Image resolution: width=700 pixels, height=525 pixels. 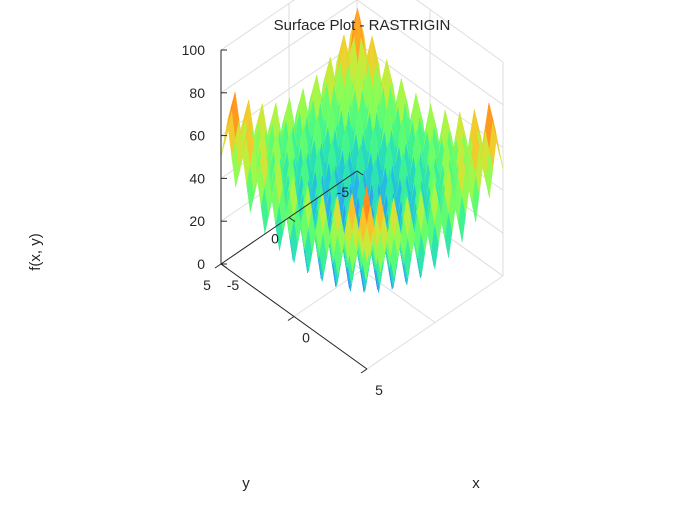 I want to click on z-tick-label: 80, so click(x=197, y=93).